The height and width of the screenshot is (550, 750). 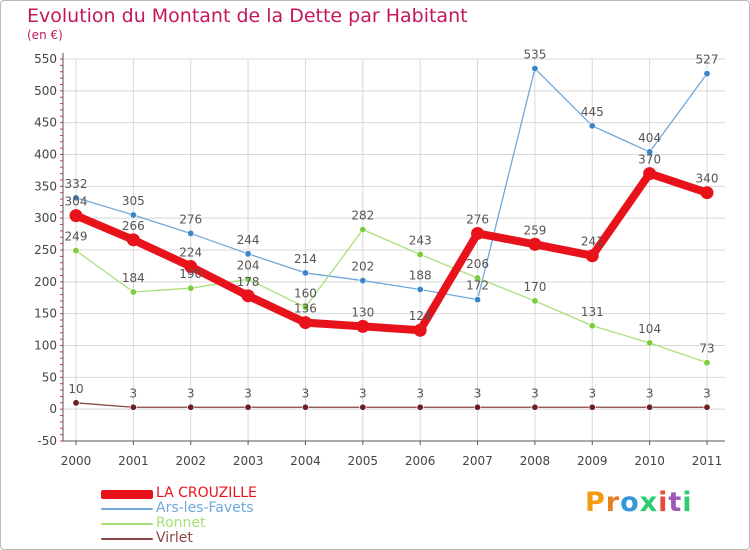 What do you see at coordinates (248, 265) in the screenshot?
I see `data-label: 204` at bounding box center [248, 265].